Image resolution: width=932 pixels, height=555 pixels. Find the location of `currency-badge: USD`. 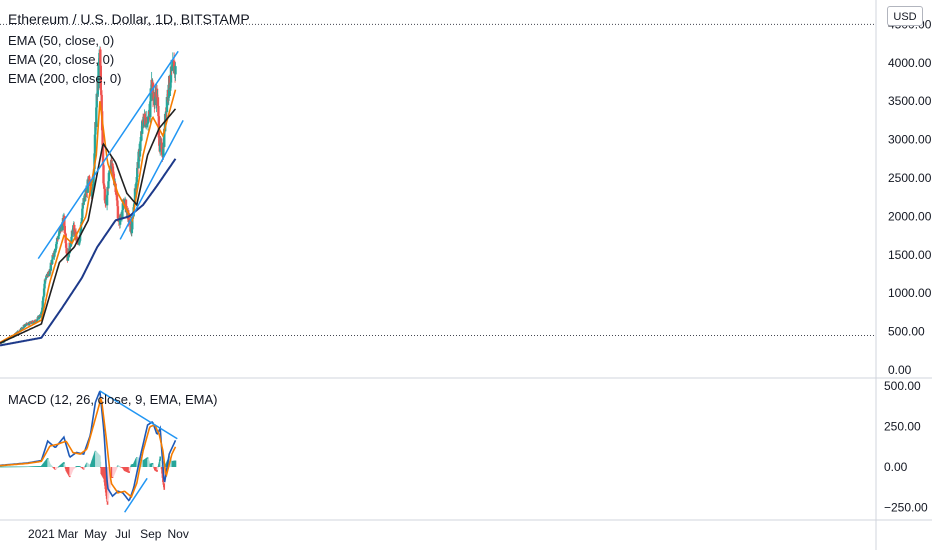

currency-badge: USD is located at coordinates (905, 16).